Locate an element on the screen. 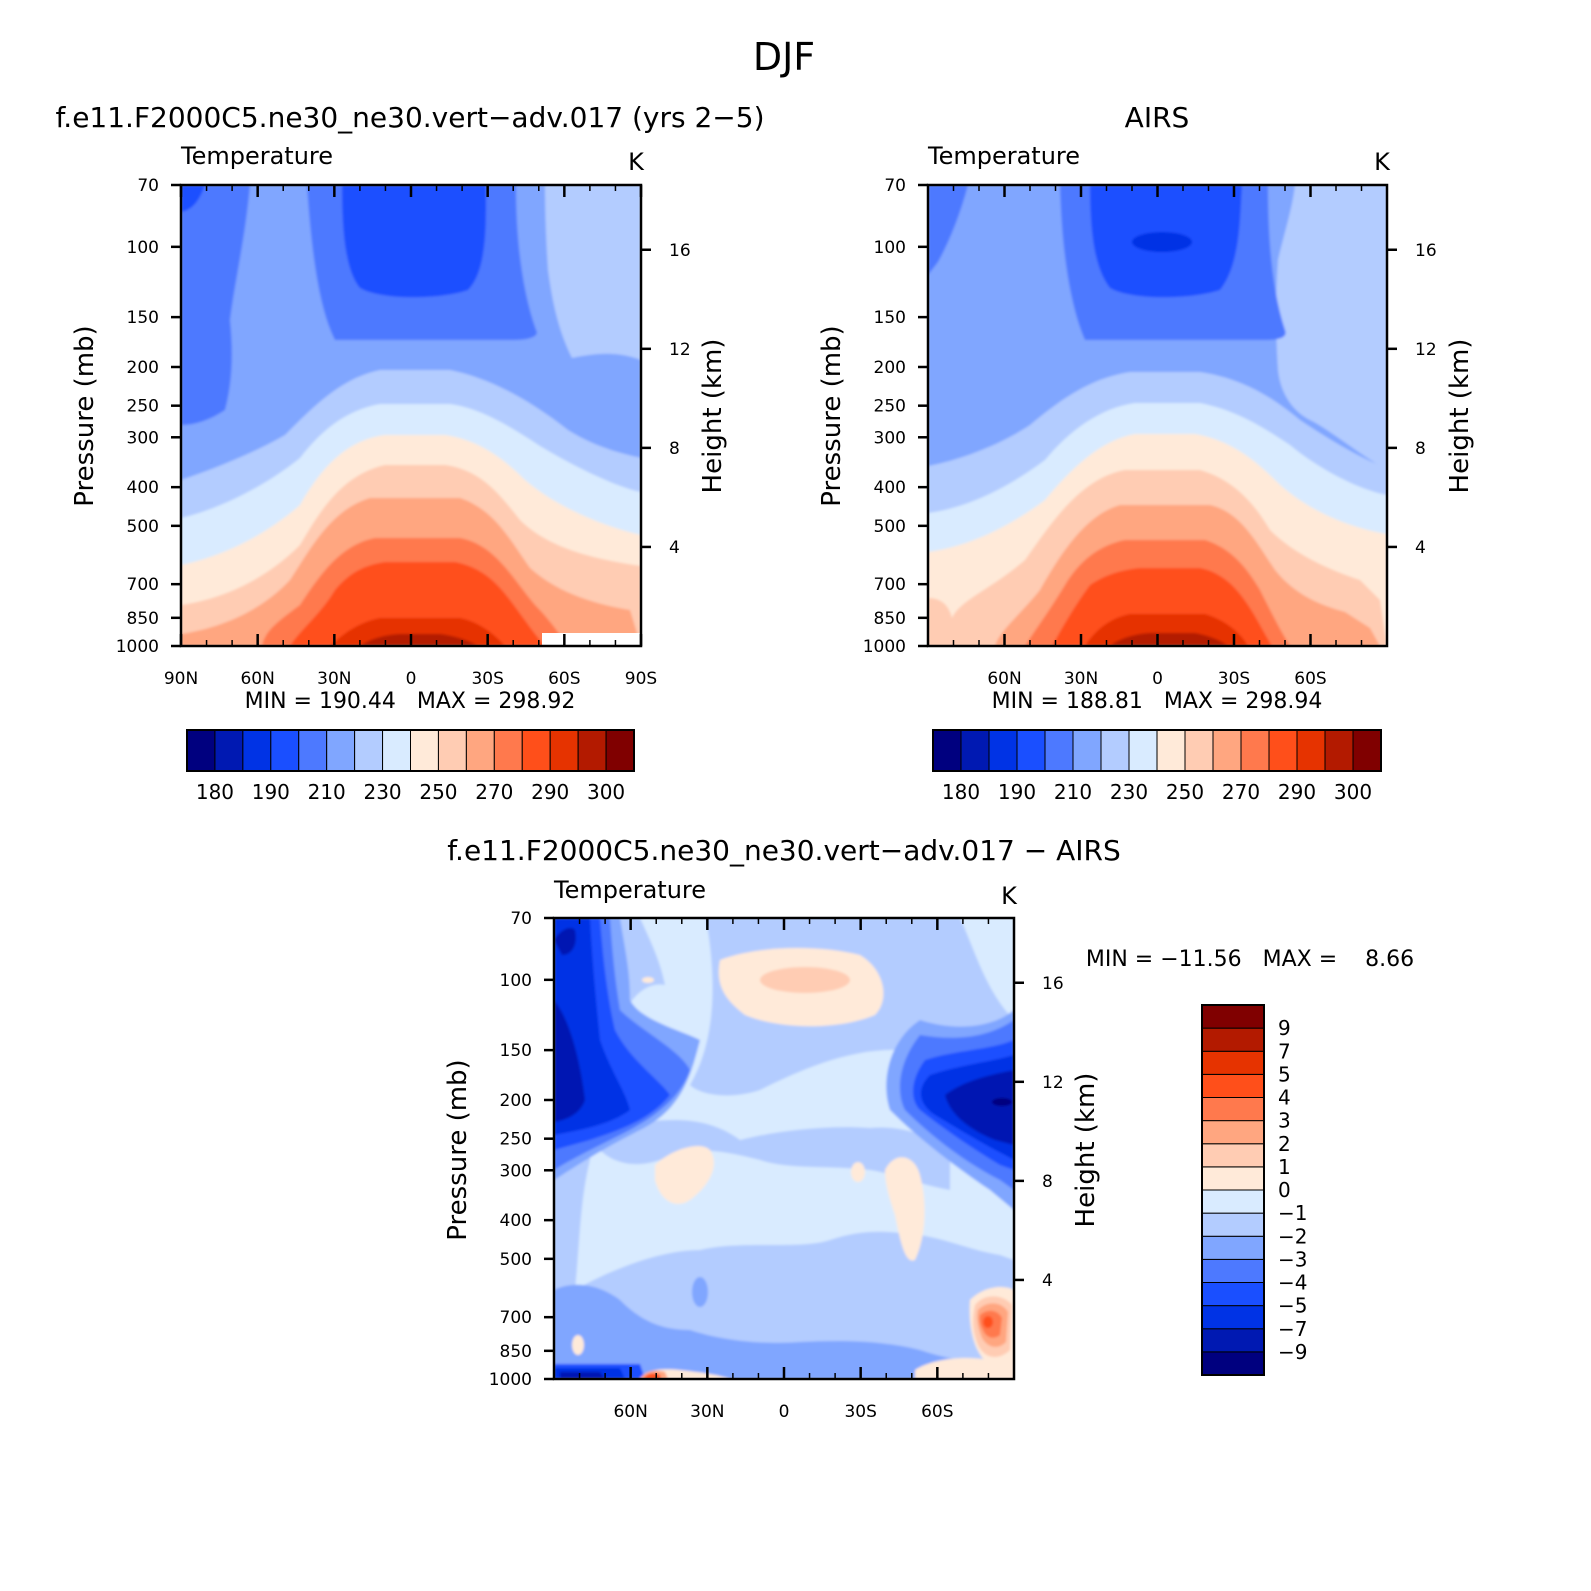 The width and height of the screenshot is (1591, 1591). y-tick-label: 500 is located at coordinates (516, 1260).